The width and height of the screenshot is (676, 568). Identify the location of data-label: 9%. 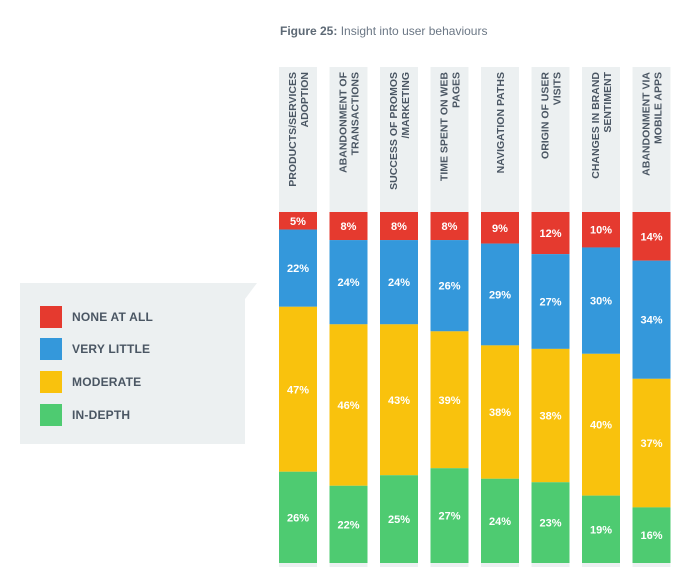
(500, 229).